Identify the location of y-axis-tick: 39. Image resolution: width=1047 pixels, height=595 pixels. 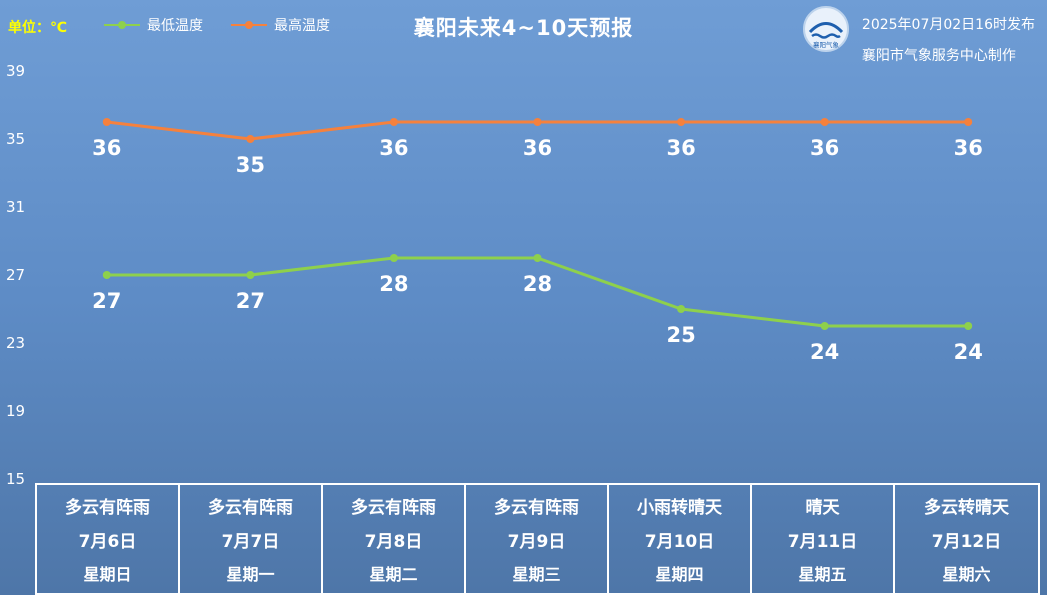
(15, 71).